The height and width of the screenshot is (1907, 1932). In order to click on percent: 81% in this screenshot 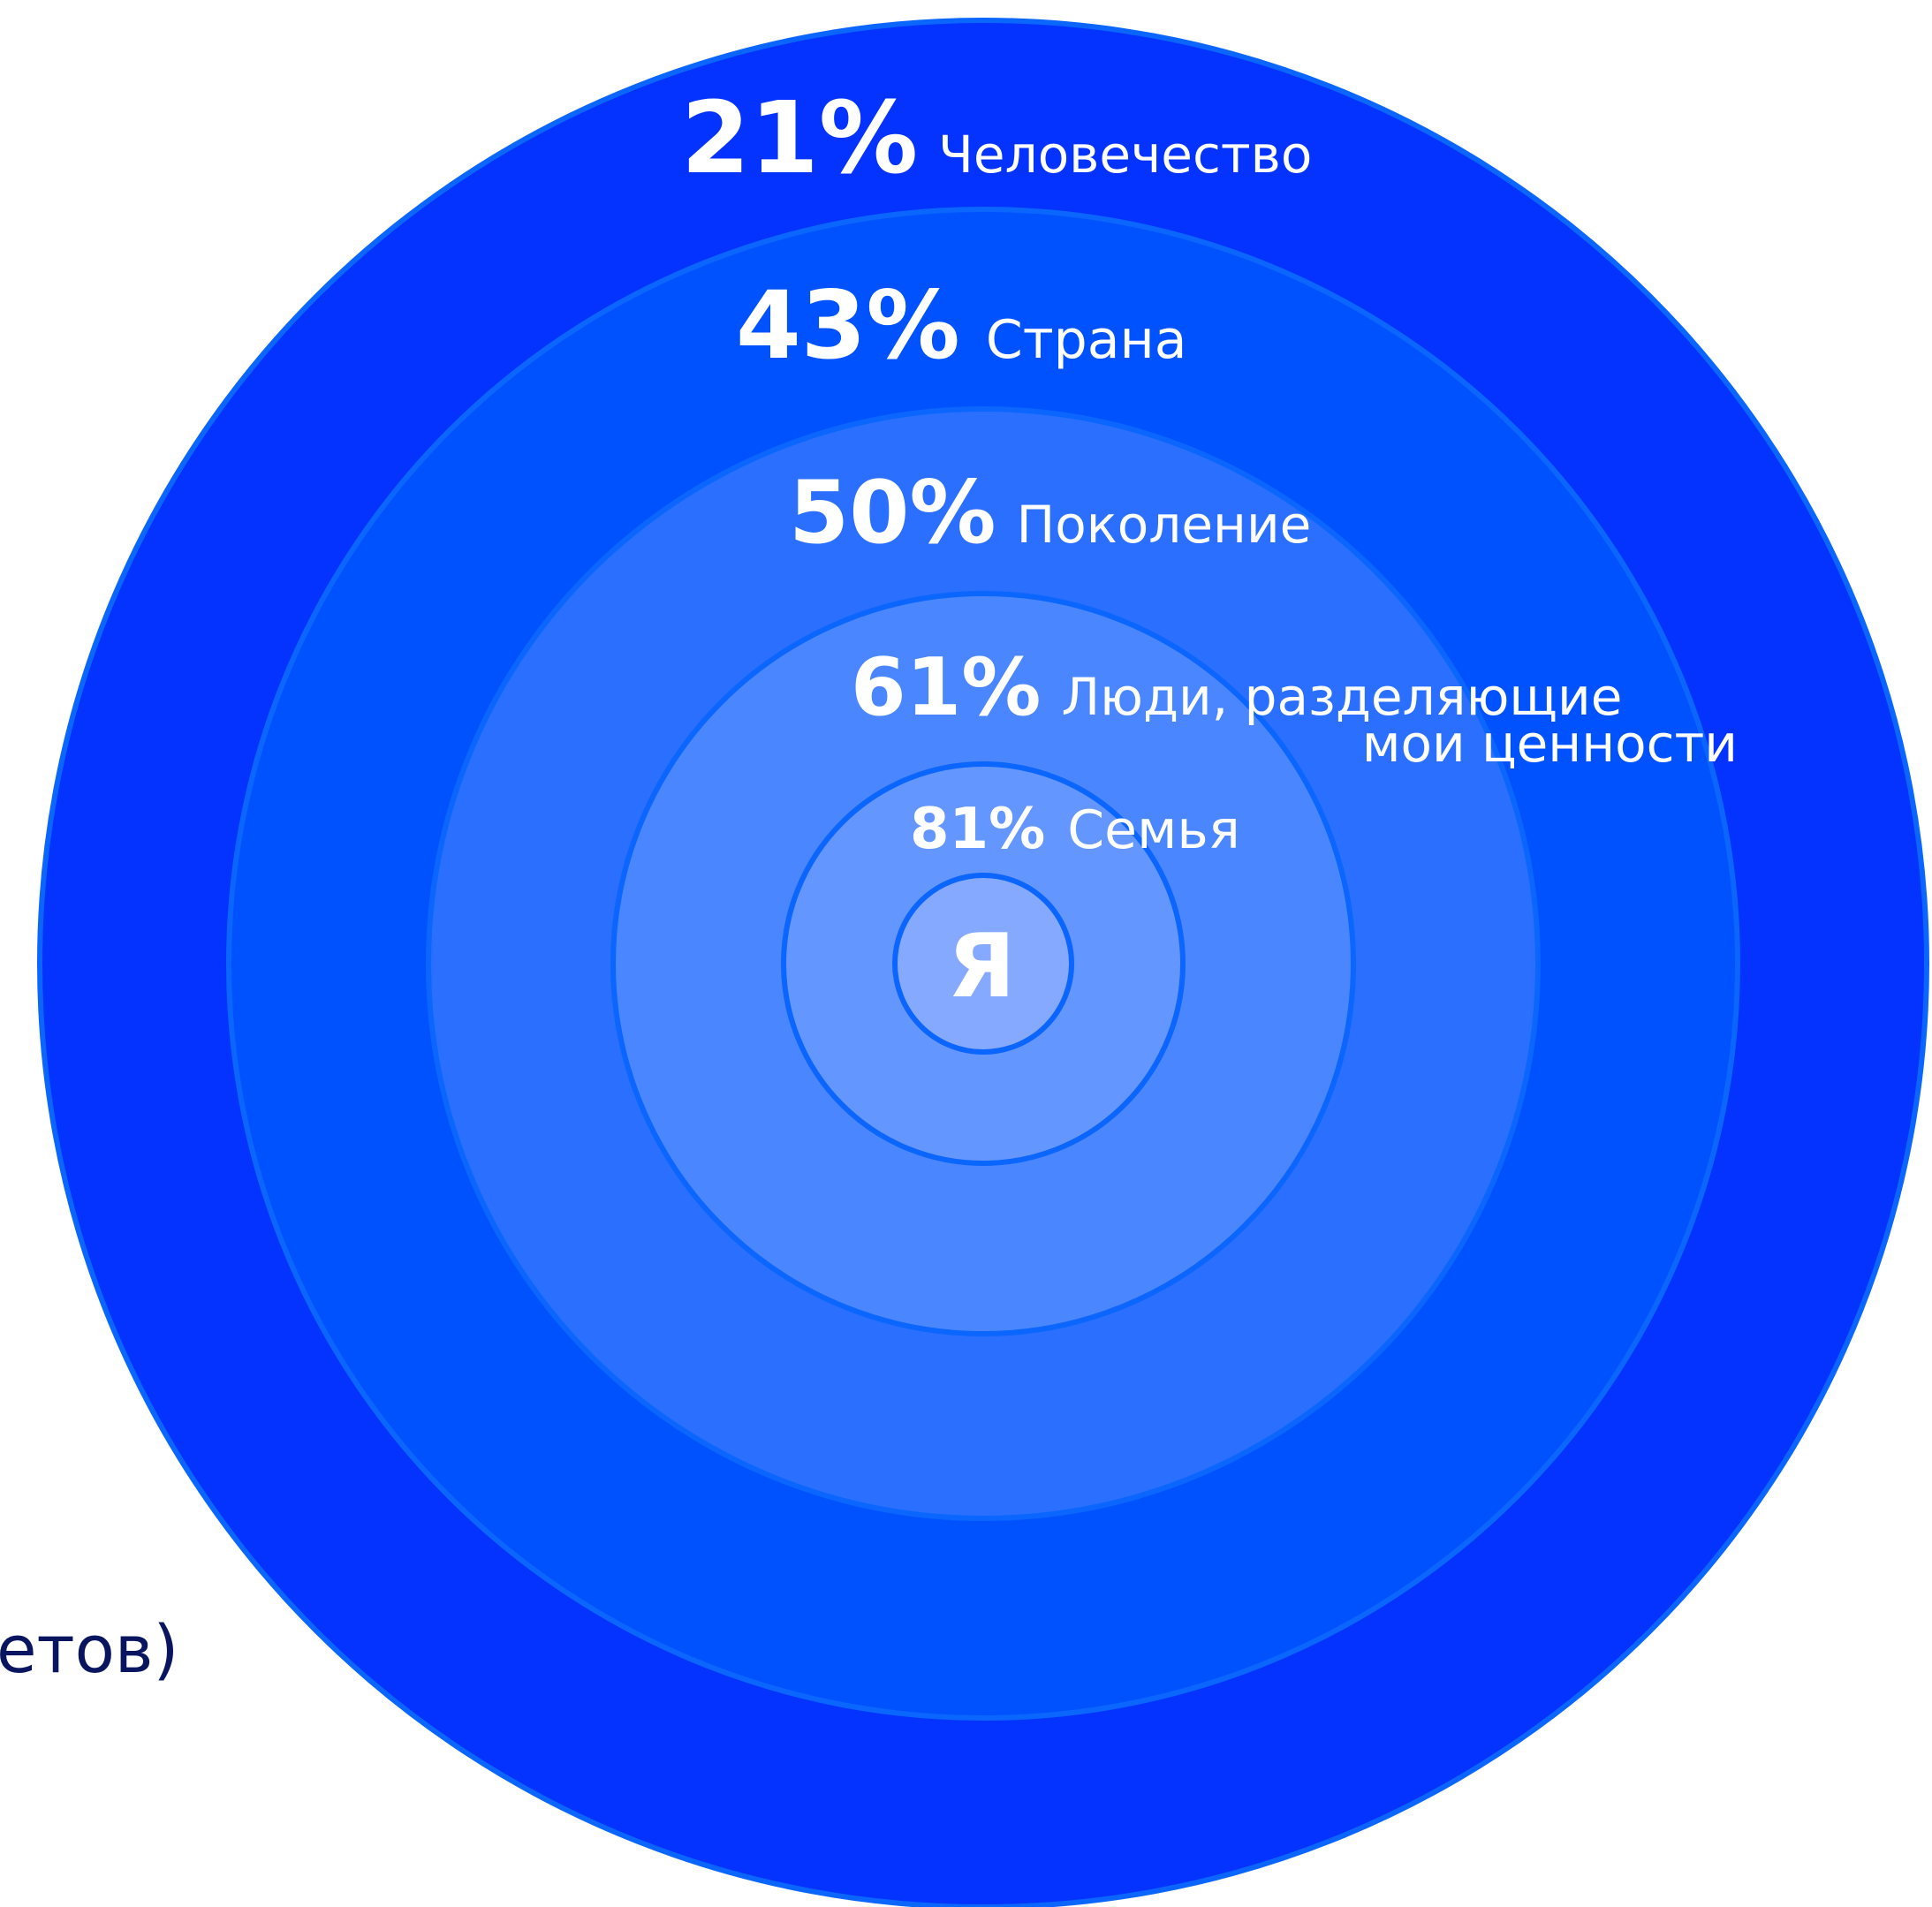, I will do `click(978, 829)`.